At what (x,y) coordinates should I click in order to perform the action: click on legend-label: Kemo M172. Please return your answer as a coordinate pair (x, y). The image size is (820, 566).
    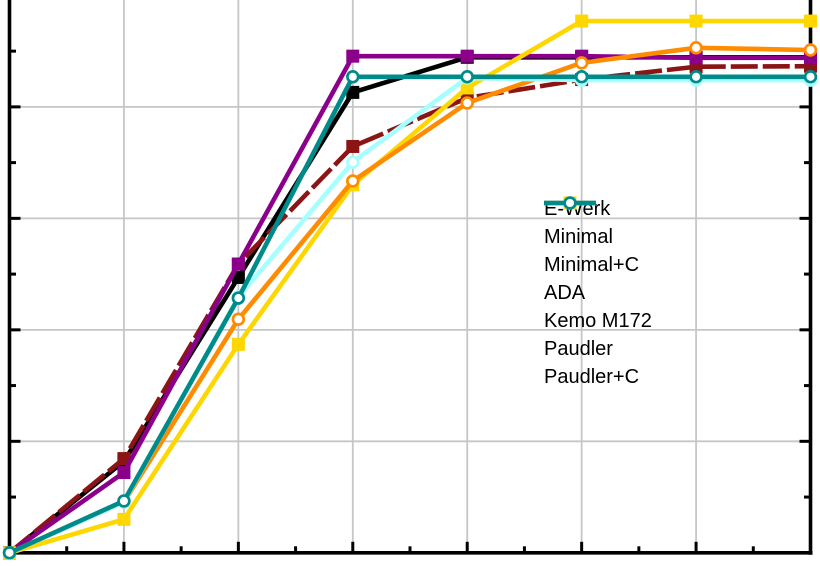
    Looking at the image, I should click on (598, 321).